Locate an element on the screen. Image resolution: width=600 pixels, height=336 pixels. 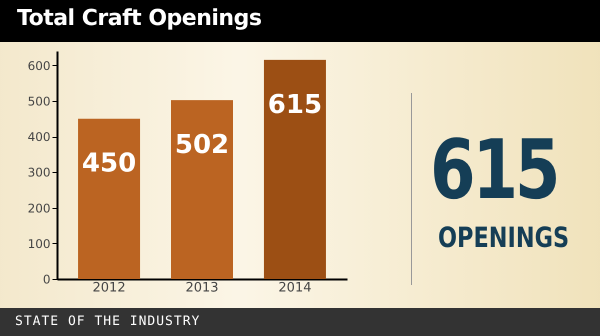
text: OPENINGS is located at coordinates (504, 237).